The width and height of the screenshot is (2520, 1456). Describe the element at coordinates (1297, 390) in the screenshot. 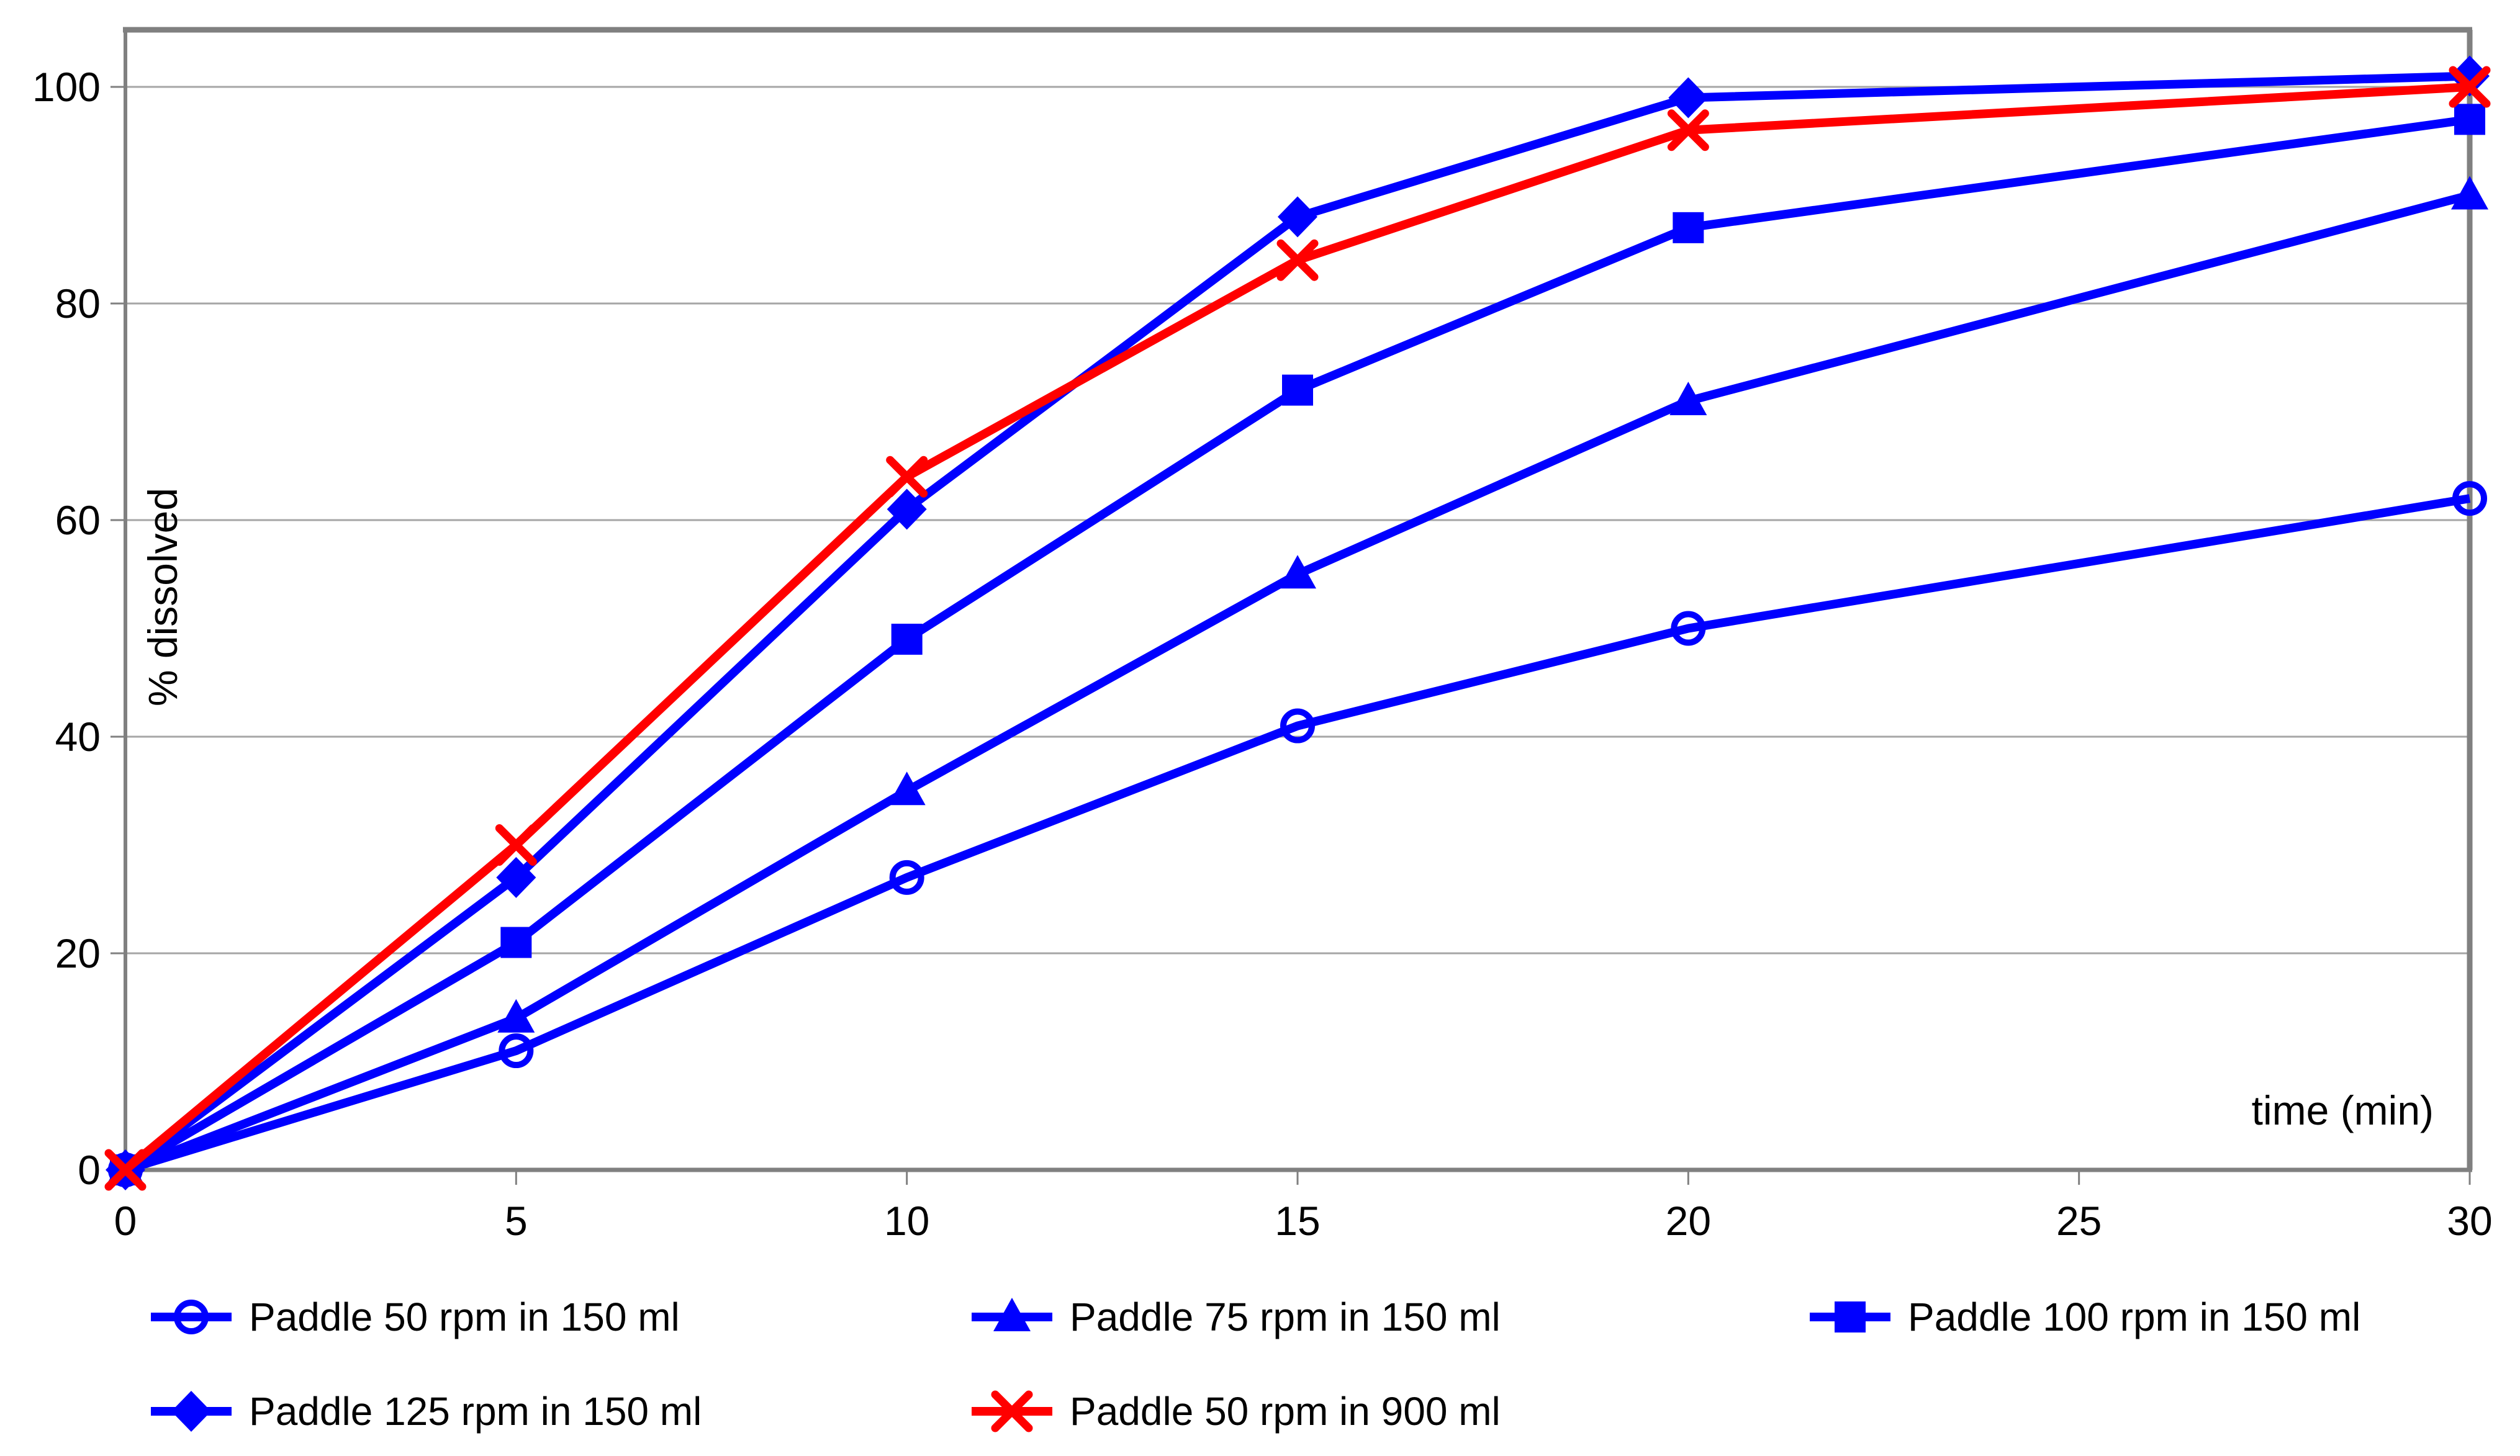

I see `data-point-marker-s2-t15` at that location.